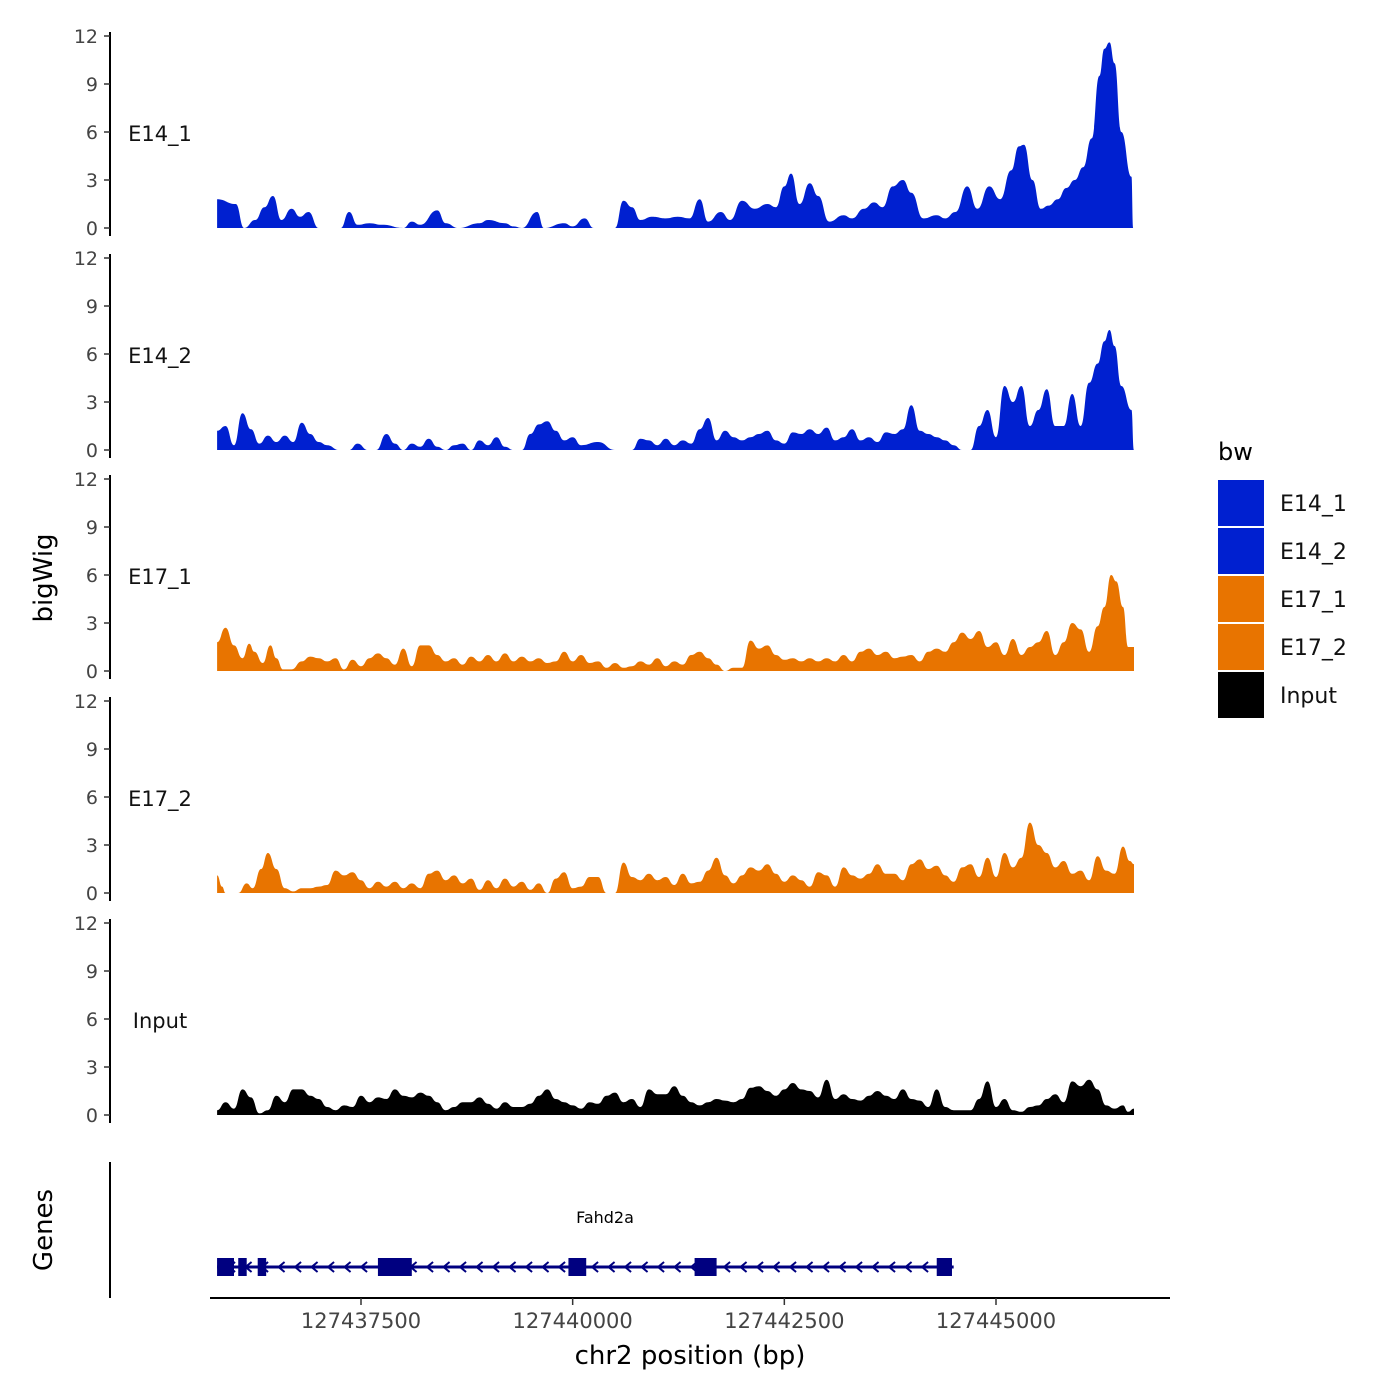  I want to click on track-label: E14_1, so click(160, 134).